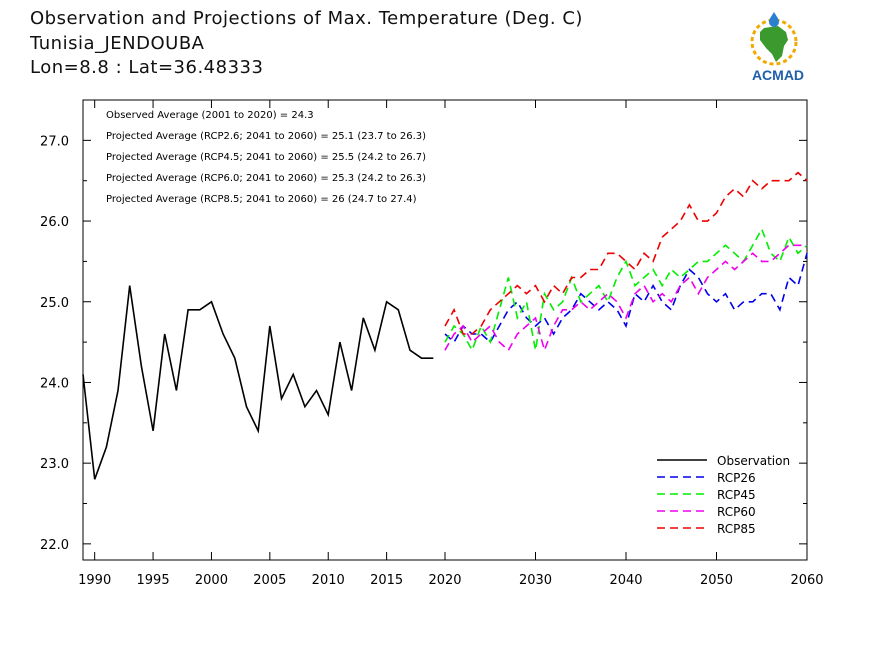 The width and height of the screenshot is (879, 659). Describe the element at coordinates (210, 115) in the screenshot. I see `average-annotation: Observed Average (2001 to 2020) = 24.3` at that location.